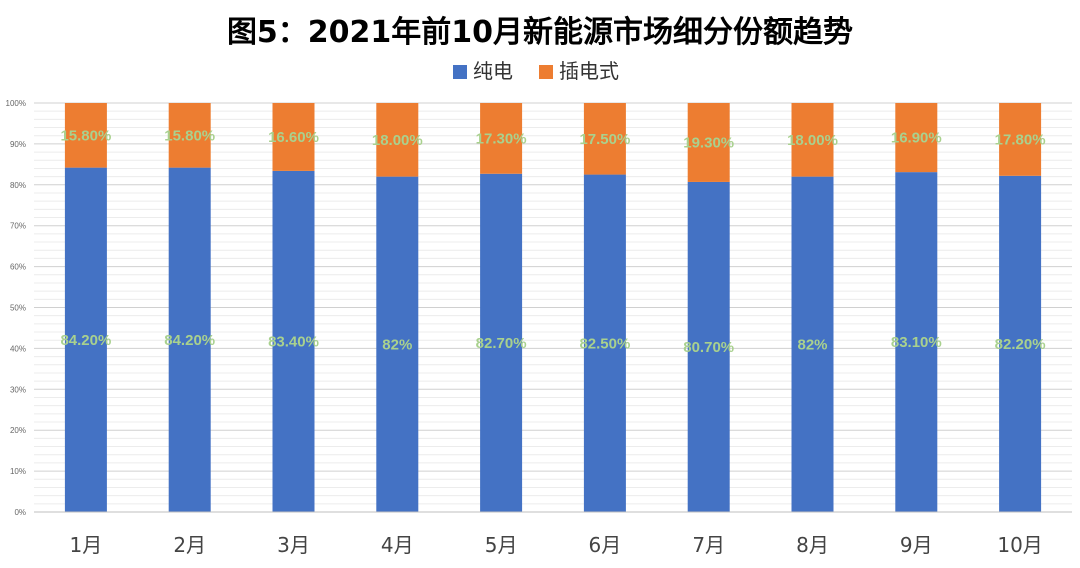 The height and width of the screenshot is (568, 1080). I want to click on x-tick-label: 4月, so click(397, 545).